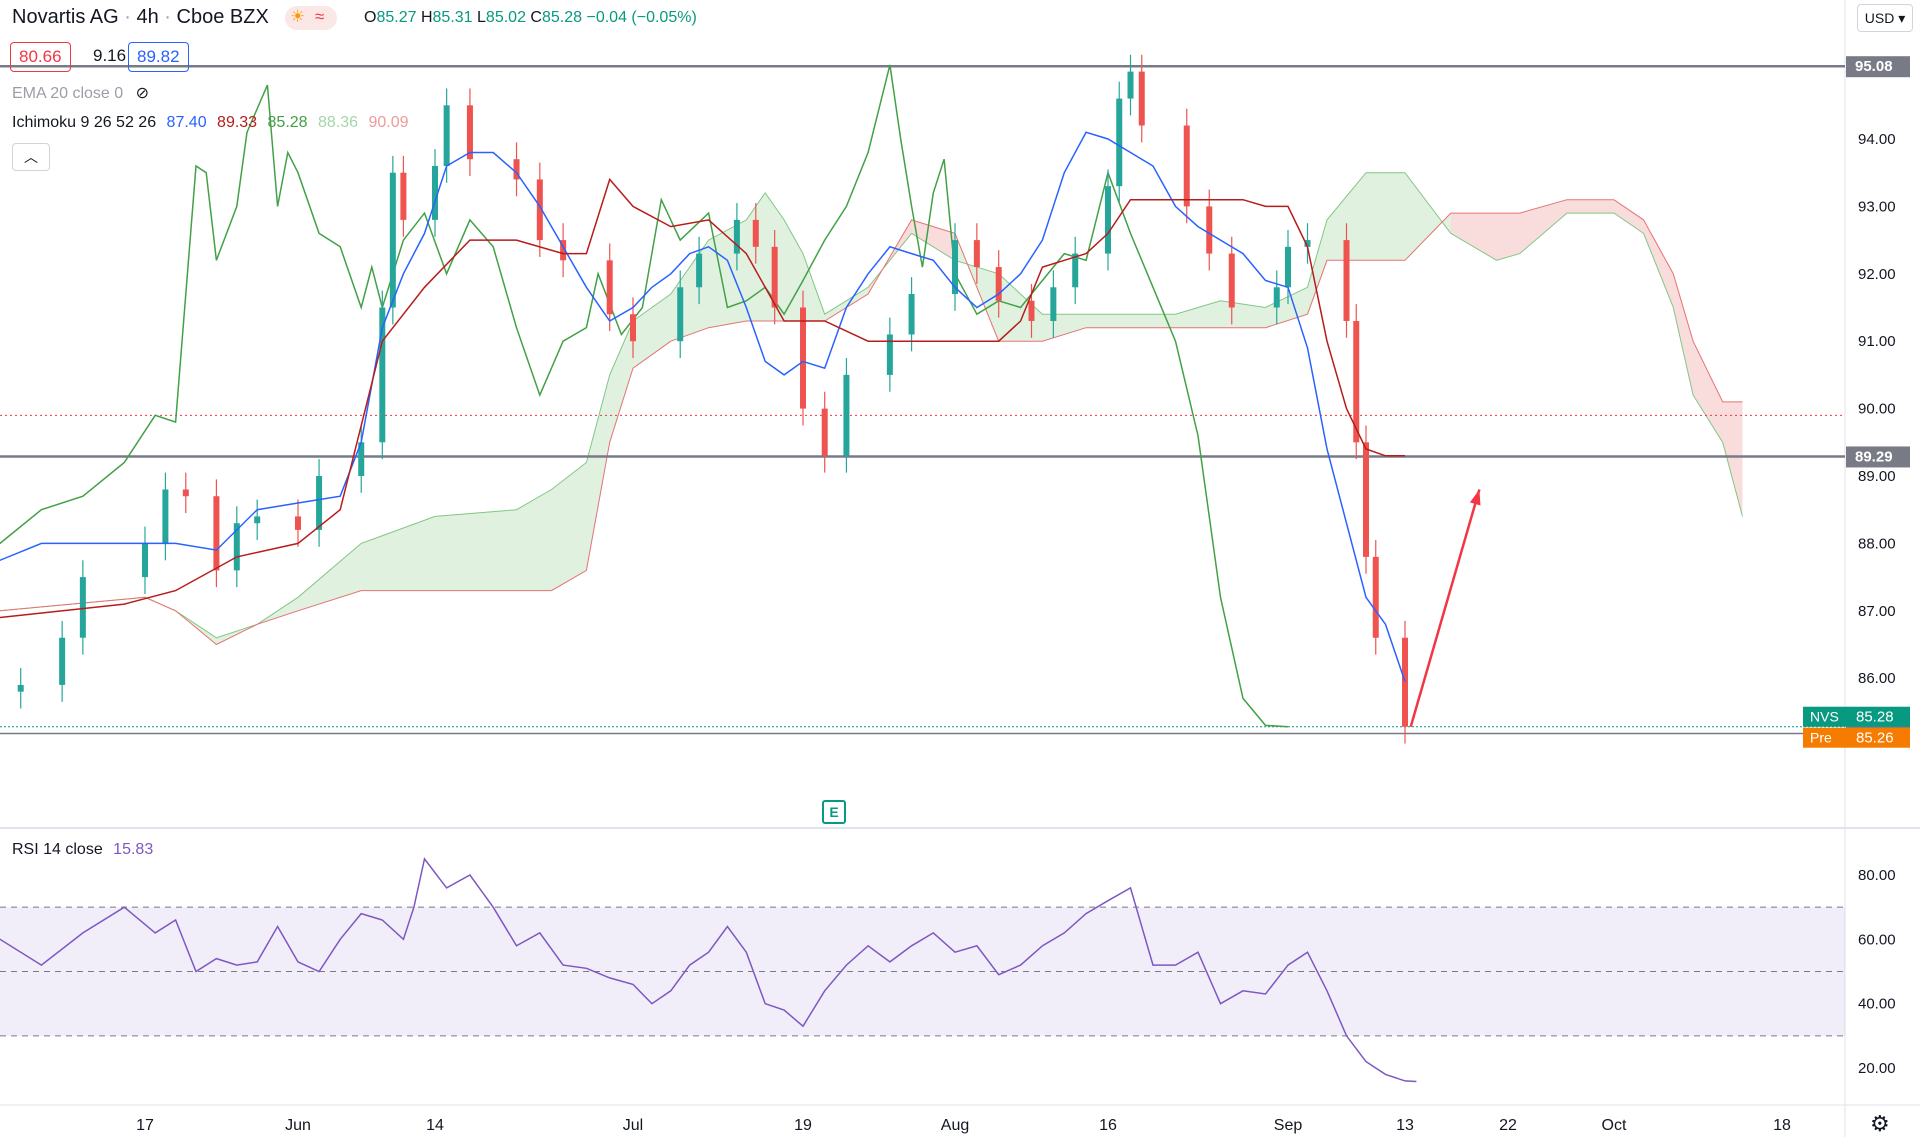  Describe the element at coordinates (84, 122) in the screenshot. I see `ichimoku-label: Ichimoku 9 26 52 26` at that location.